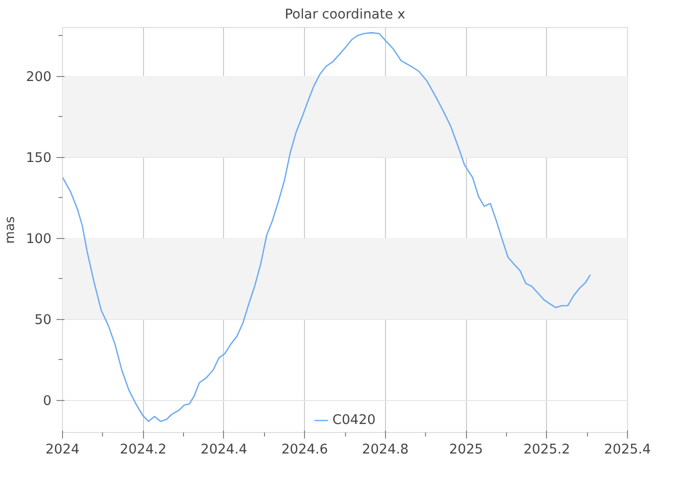  What do you see at coordinates (39, 158) in the screenshot?
I see `y-tick-label: 150` at bounding box center [39, 158].